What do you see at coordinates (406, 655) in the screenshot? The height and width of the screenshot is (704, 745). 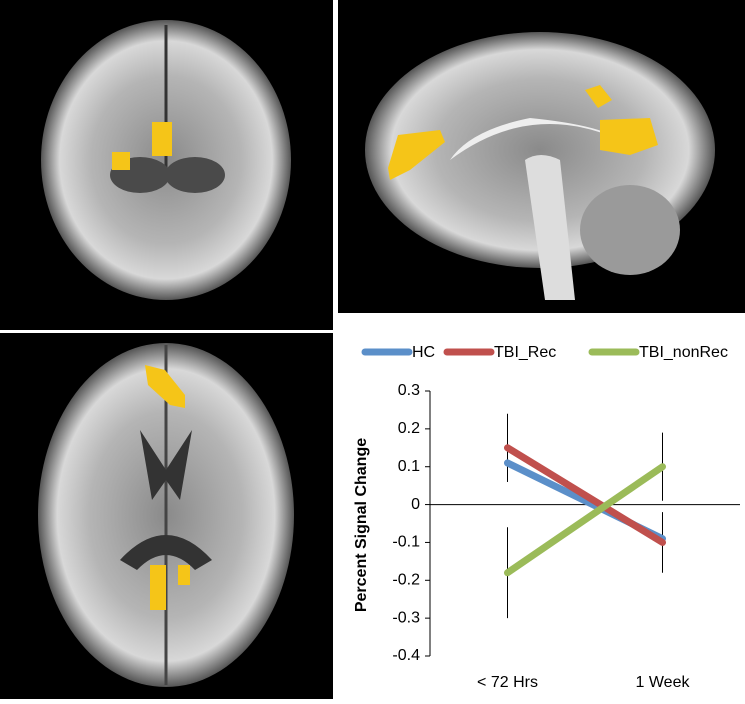 I see `y-tick-label: -0.4` at bounding box center [406, 655].